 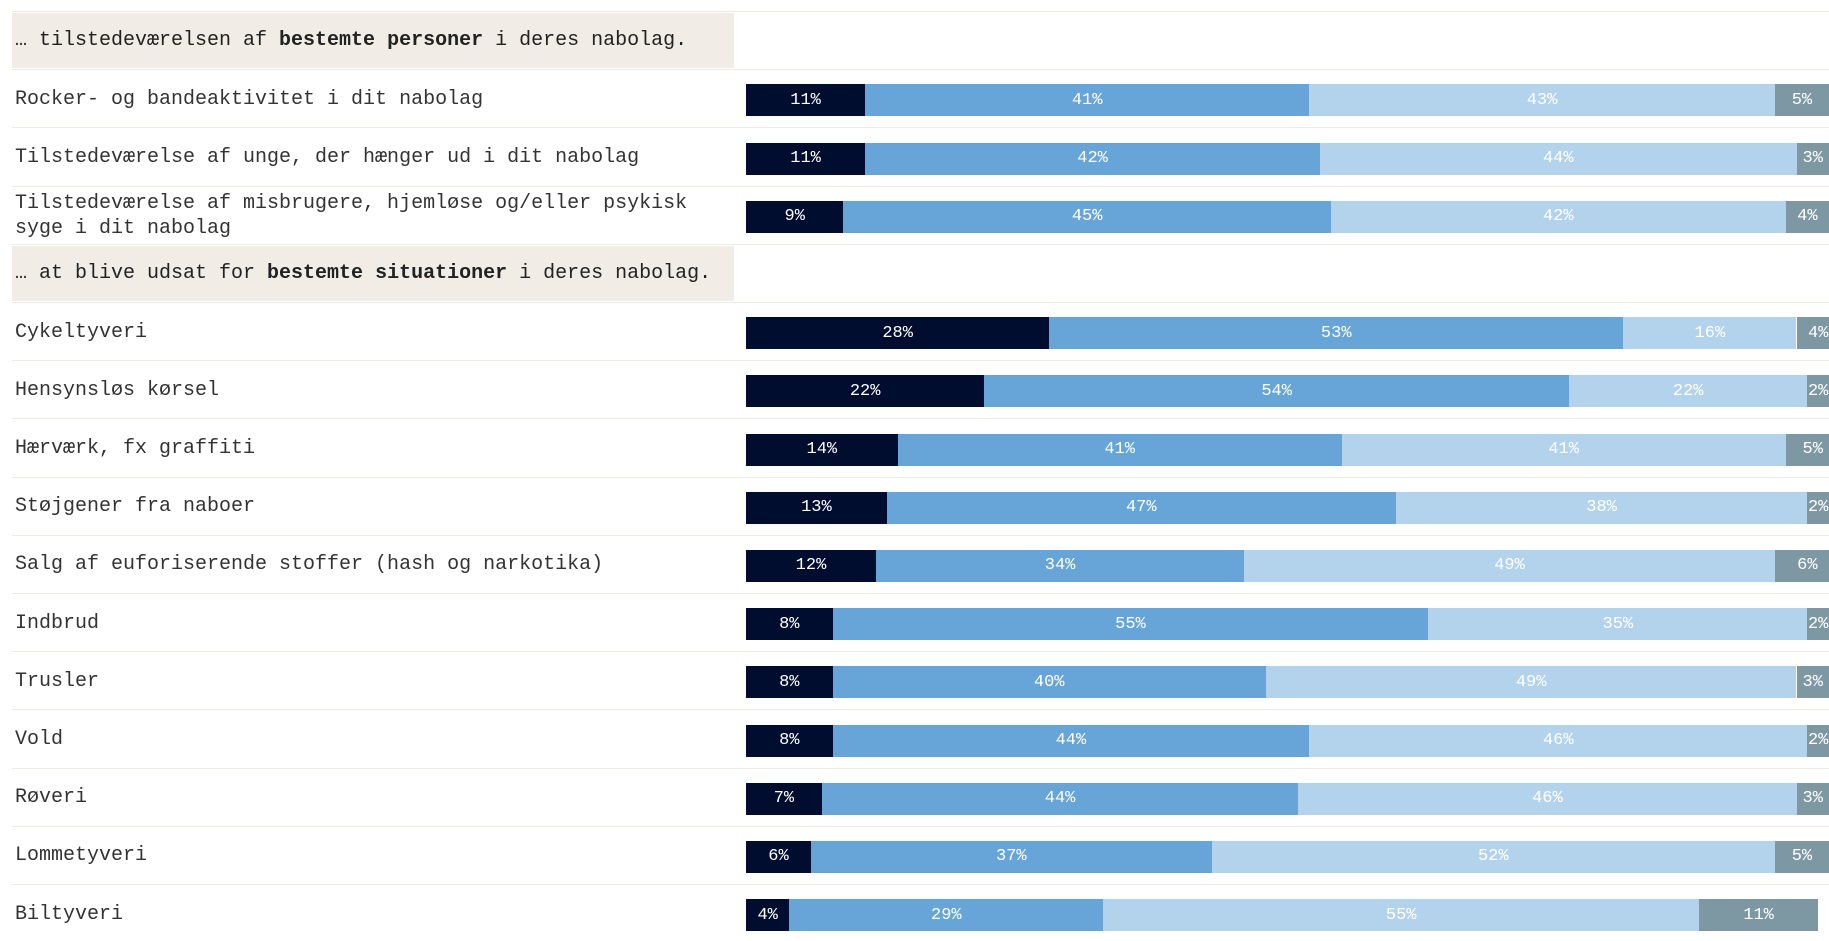 What do you see at coordinates (1547, 798) in the screenshot?
I see `bar-value-label: 46%` at bounding box center [1547, 798].